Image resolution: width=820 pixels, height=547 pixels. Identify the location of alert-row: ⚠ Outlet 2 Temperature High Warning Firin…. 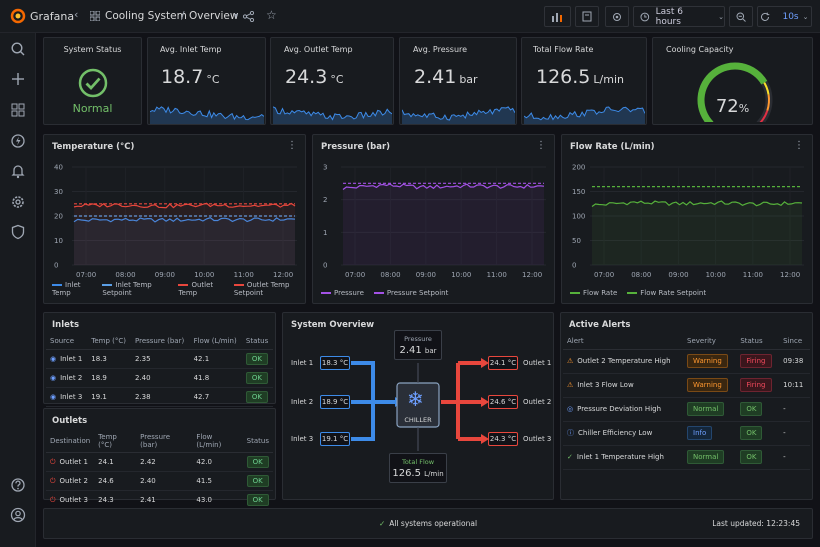
(686, 361).